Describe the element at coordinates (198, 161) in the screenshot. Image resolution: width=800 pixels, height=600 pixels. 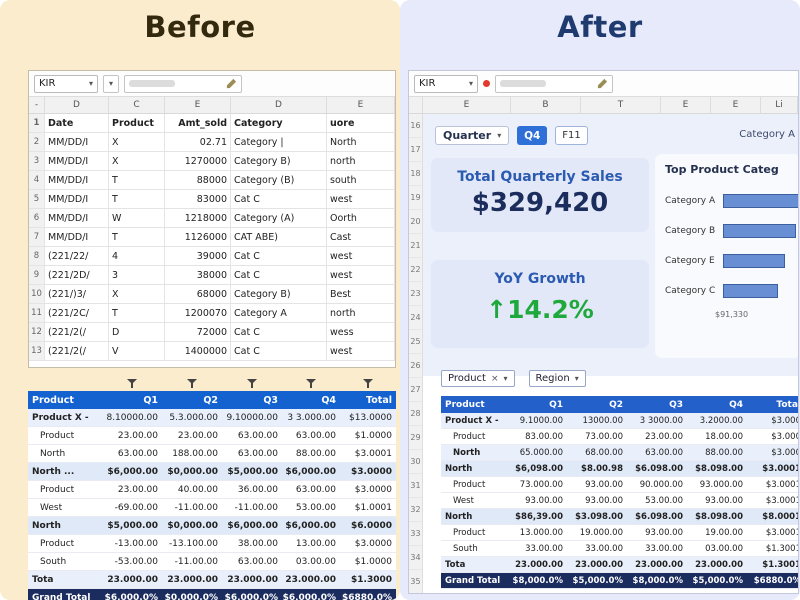
I see `cell-amount: 1270000` at that location.